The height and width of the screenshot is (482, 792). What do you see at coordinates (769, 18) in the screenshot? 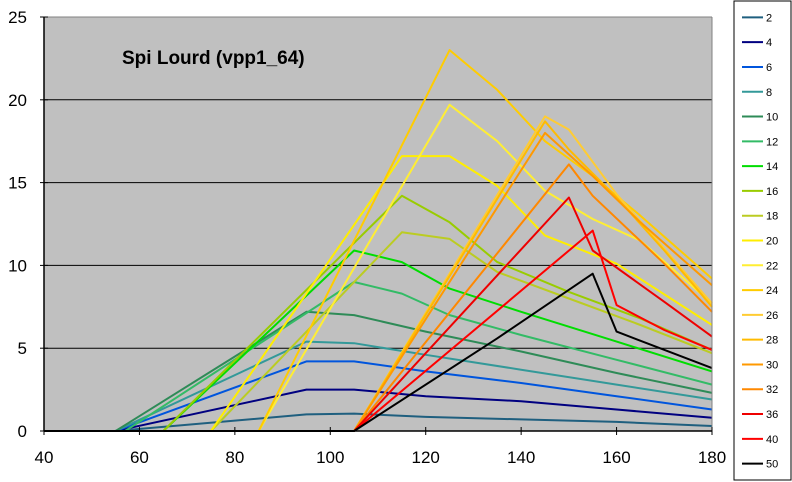
I see `legend-label-2: 2` at bounding box center [769, 18].